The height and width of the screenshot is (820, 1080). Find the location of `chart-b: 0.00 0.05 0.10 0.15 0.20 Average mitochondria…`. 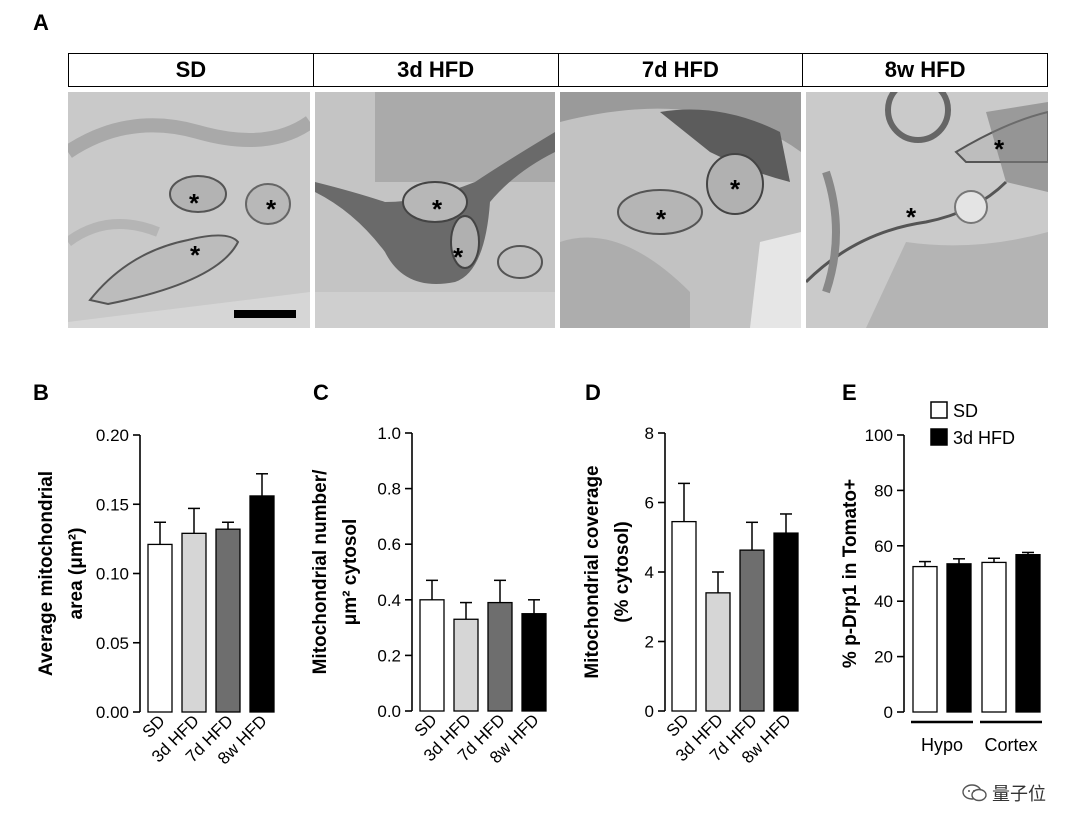

chart-b: 0.00 0.05 0.10 0.15 0.20 Average mitochondria… is located at coordinates (155, 597).